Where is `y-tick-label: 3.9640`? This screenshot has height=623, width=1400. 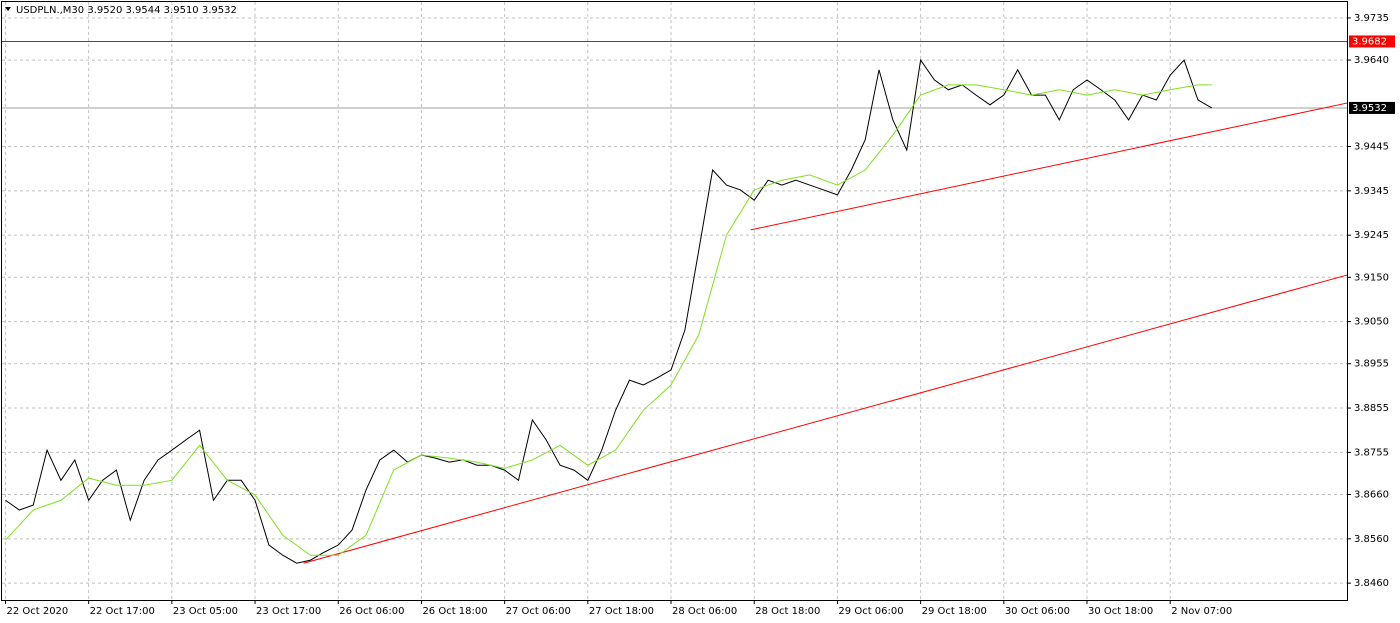
y-tick-label: 3.9640 is located at coordinates (1371, 60).